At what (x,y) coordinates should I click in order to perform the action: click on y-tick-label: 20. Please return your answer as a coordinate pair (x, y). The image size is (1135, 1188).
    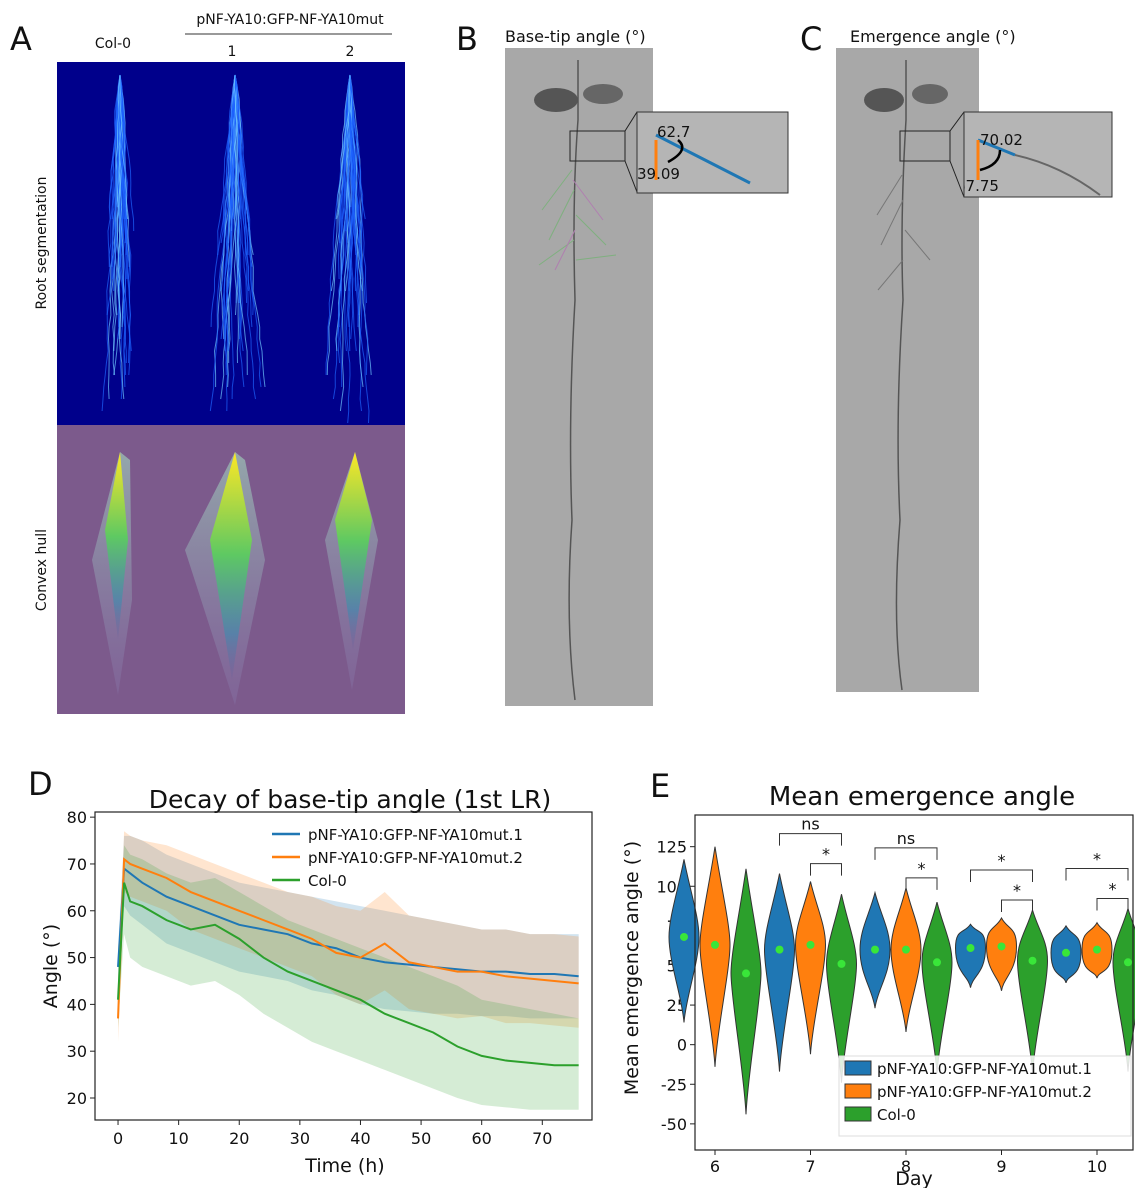
    Looking at the image, I should click on (77, 1098).